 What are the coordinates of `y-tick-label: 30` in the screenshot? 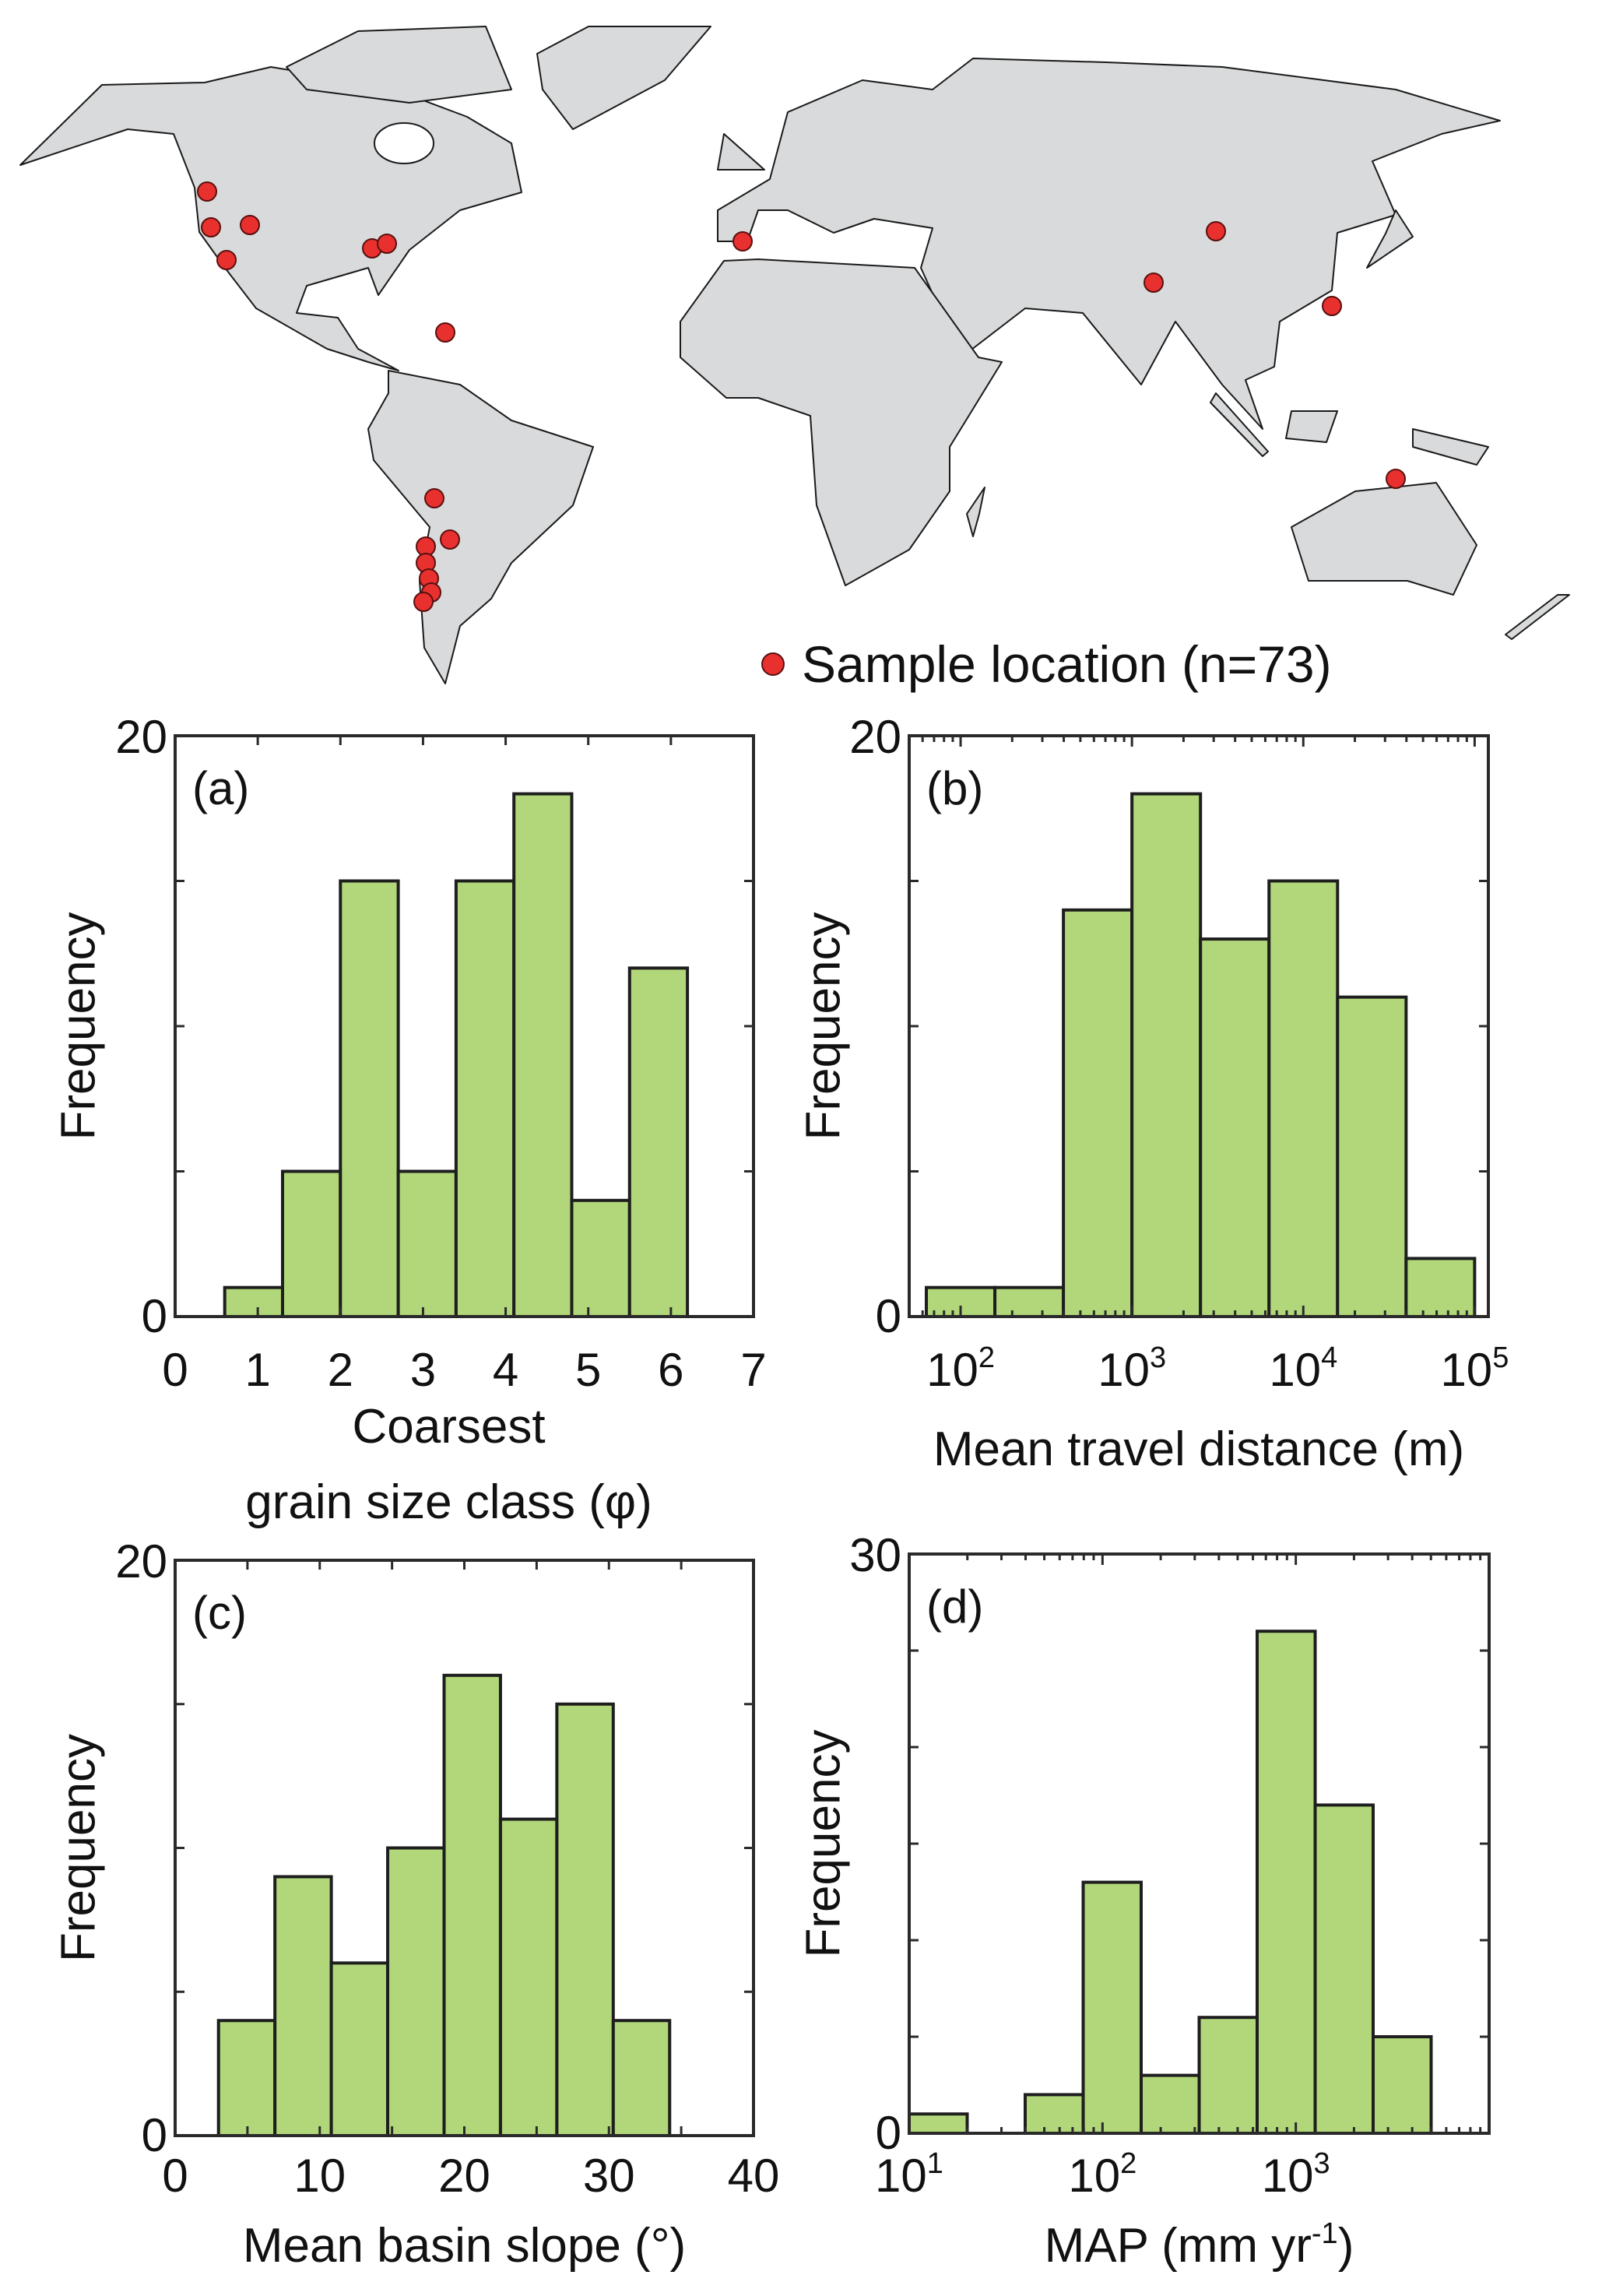 It's located at (875, 1555).